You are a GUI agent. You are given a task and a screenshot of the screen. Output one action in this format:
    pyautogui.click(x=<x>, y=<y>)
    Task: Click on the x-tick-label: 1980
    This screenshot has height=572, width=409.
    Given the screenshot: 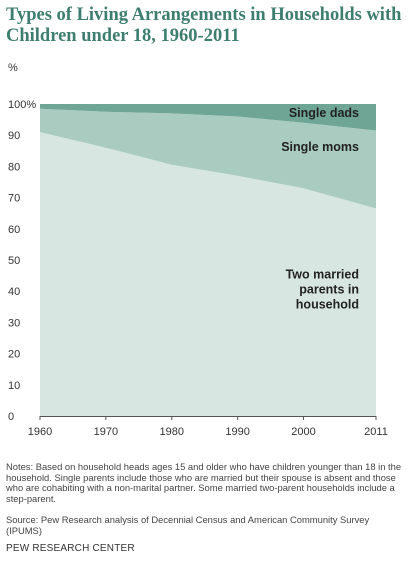 What is the action you would take?
    pyautogui.click(x=172, y=432)
    